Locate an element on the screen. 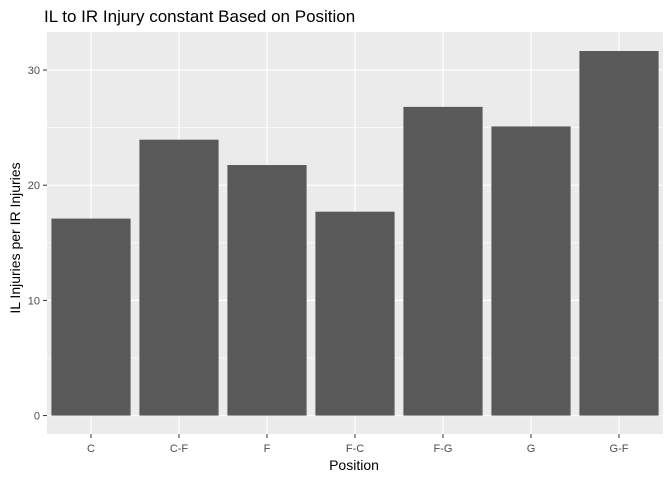 The width and height of the screenshot is (672, 480). bar-f-c is located at coordinates (355, 313).